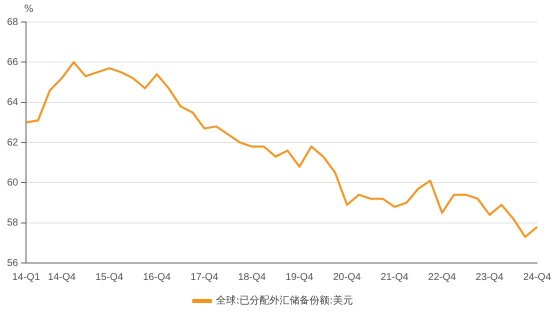  I want to click on x-tick-label: 19-Q4, so click(300, 277).